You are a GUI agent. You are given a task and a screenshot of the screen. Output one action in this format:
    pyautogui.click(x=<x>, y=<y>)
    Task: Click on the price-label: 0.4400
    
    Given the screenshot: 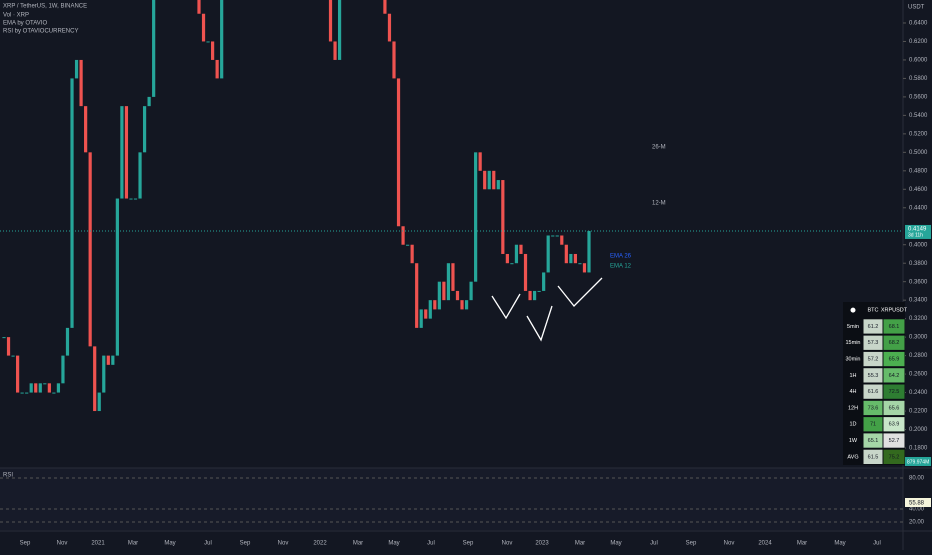 What is the action you would take?
    pyautogui.click(x=918, y=208)
    